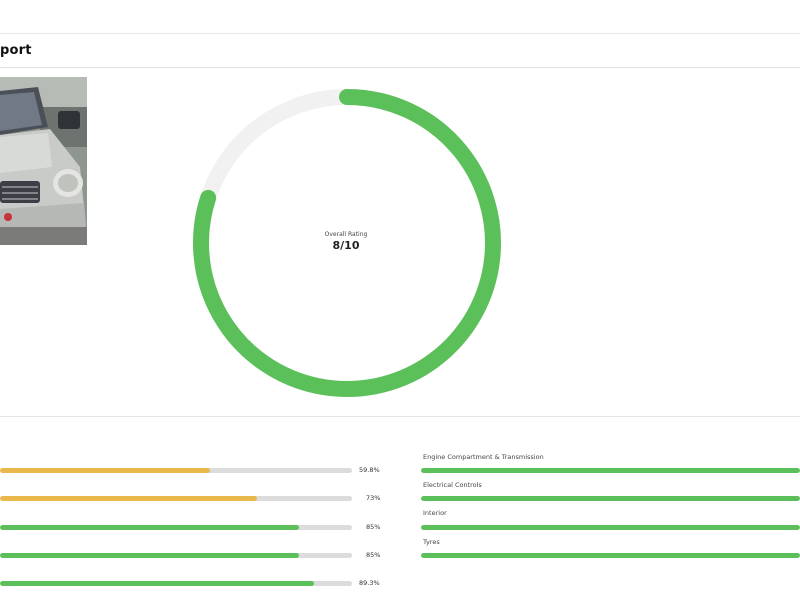 Image resolution: width=800 pixels, height=600 pixels. I want to click on section-divider, so click(400, 416).